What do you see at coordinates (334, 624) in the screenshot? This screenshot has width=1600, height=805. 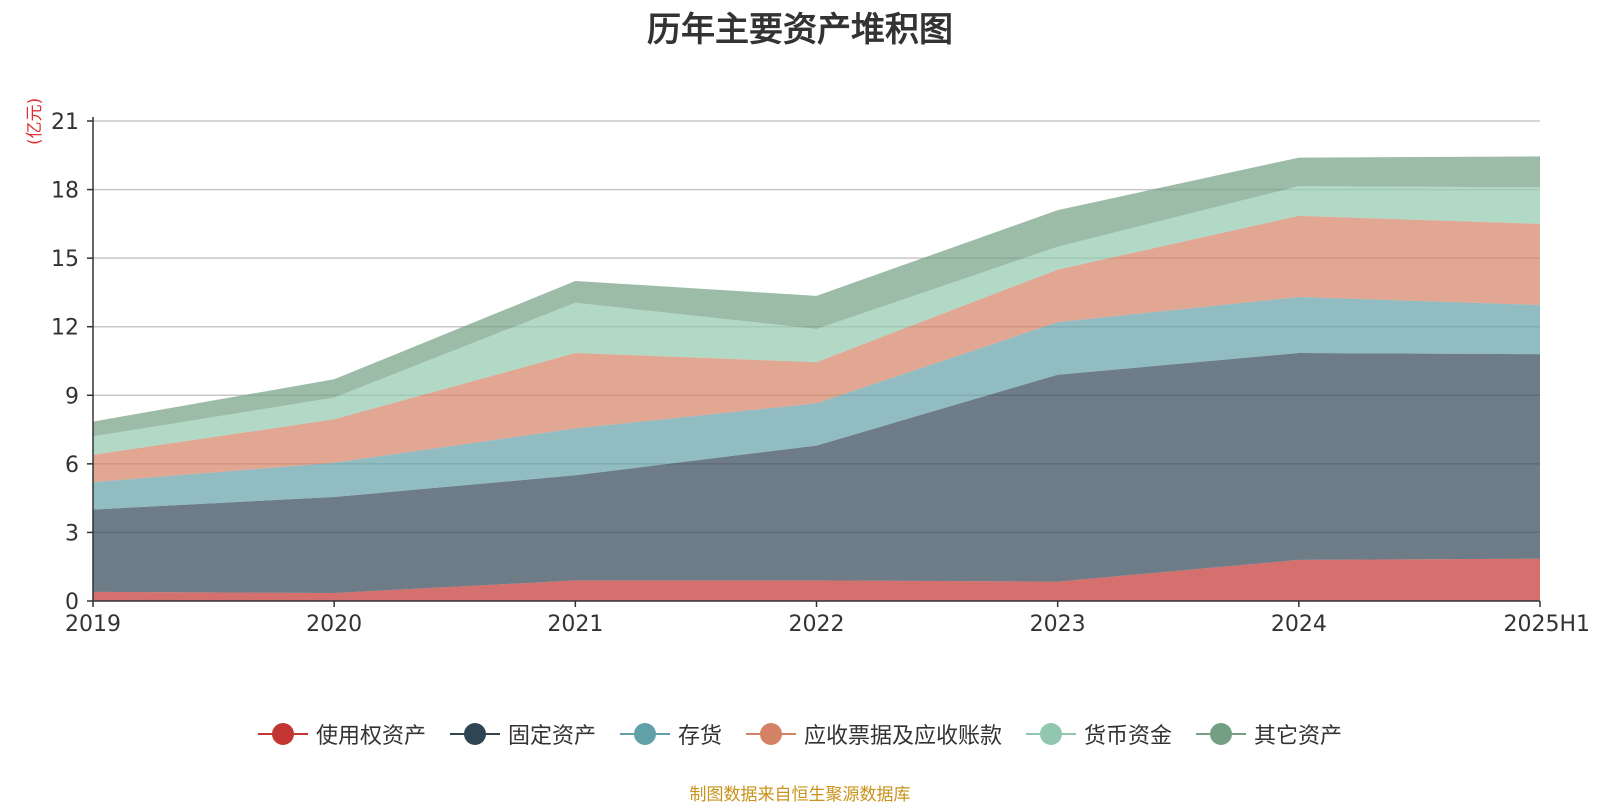 I see `x-tick-label: 2020` at bounding box center [334, 624].